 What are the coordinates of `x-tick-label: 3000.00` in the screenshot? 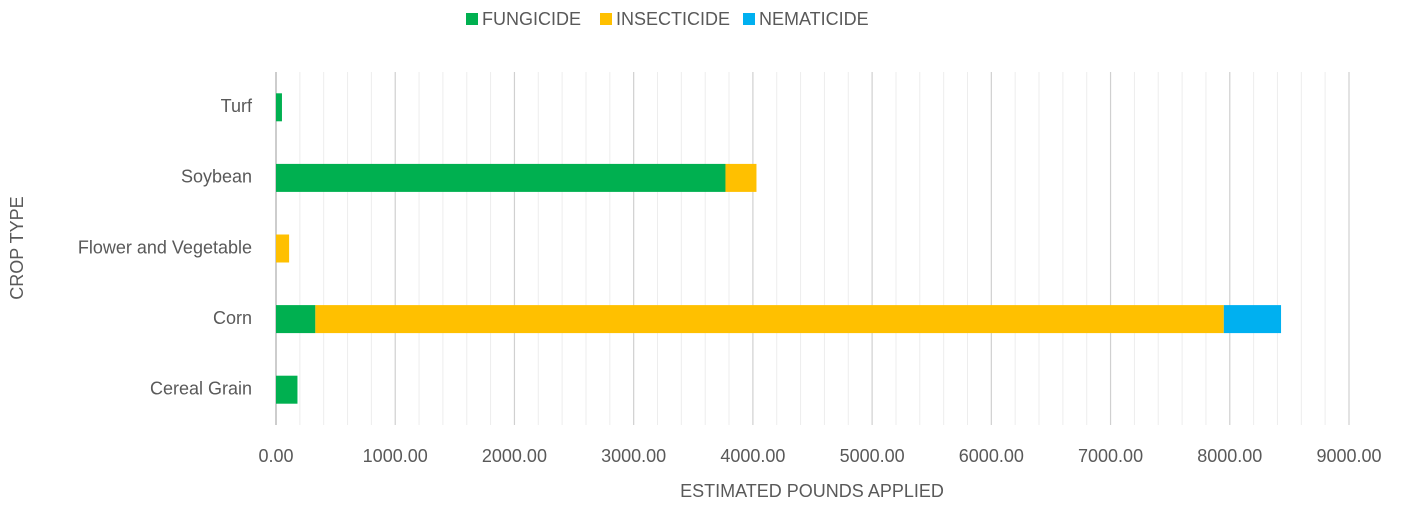 It's located at (633, 456).